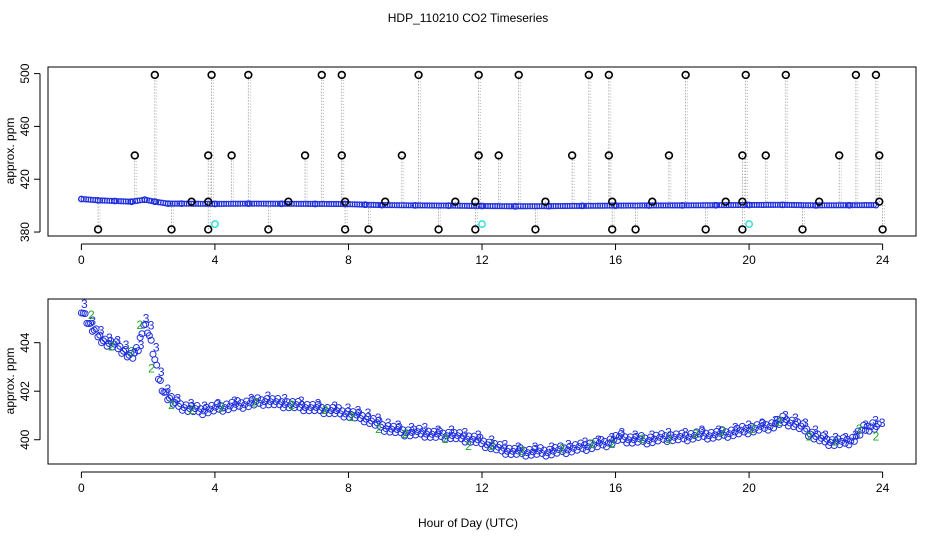 The image size is (936, 540). Describe the element at coordinates (616, 488) in the screenshot. I see `x-tick-label: 16` at that location.